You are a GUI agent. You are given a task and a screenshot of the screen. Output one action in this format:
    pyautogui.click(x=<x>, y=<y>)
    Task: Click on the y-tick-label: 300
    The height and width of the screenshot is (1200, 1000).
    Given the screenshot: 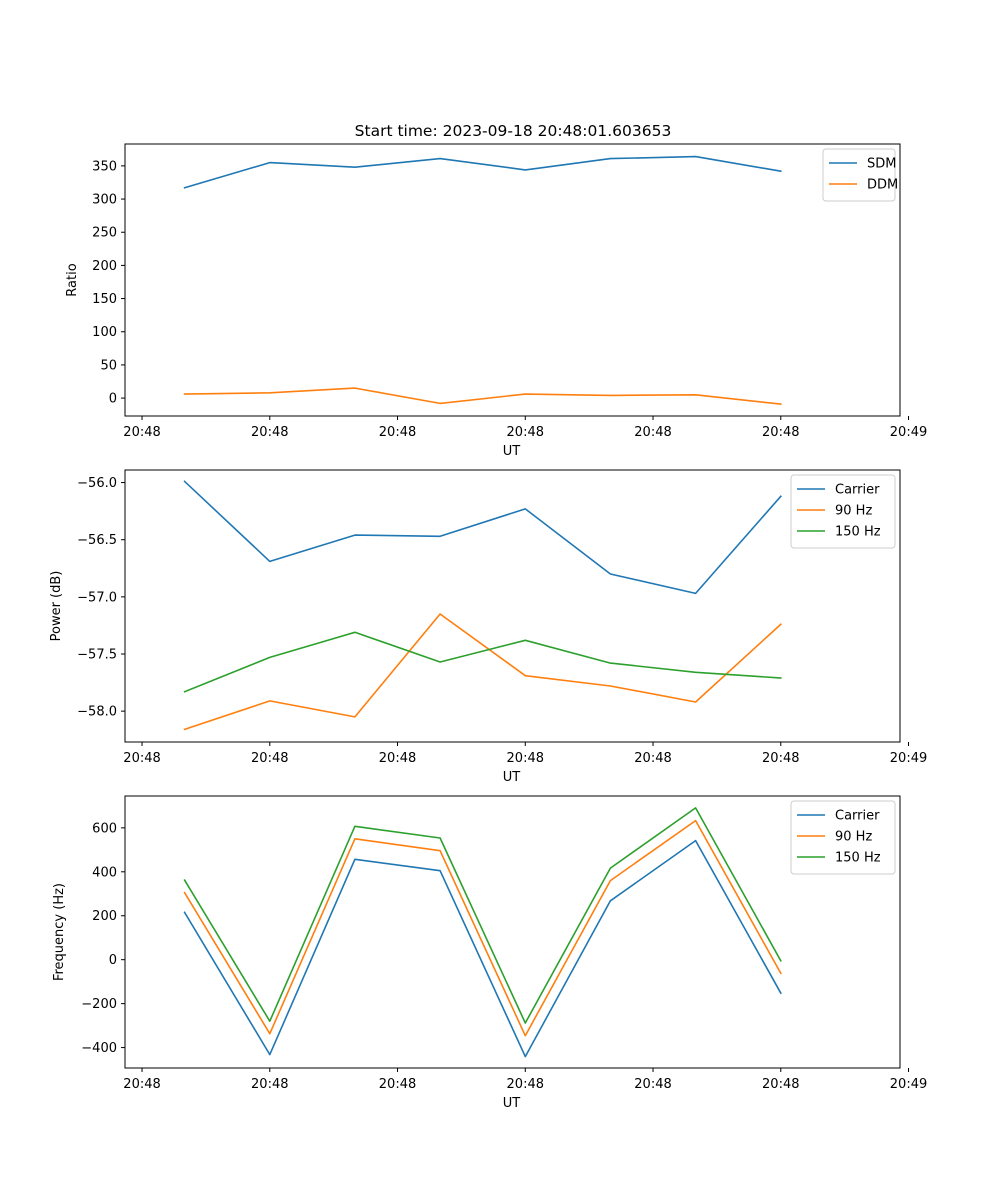 What is the action you would take?
    pyautogui.click(x=104, y=200)
    